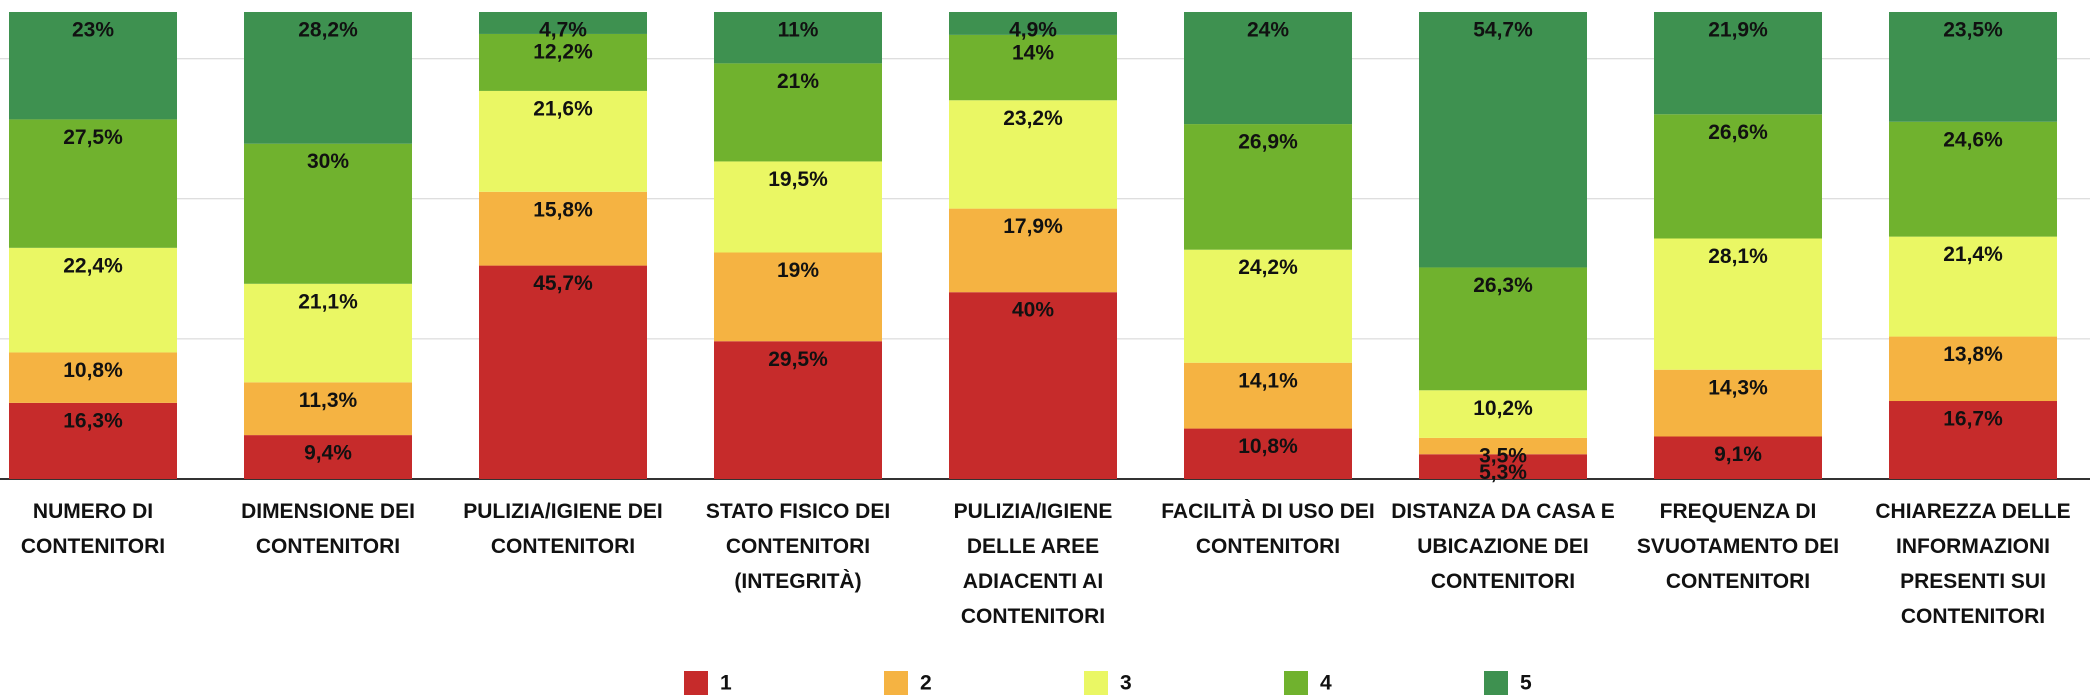 This screenshot has width=2090, height=700. What do you see at coordinates (563, 283) in the screenshot?
I see `data-label: 45,7%` at bounding box center [563, 283].